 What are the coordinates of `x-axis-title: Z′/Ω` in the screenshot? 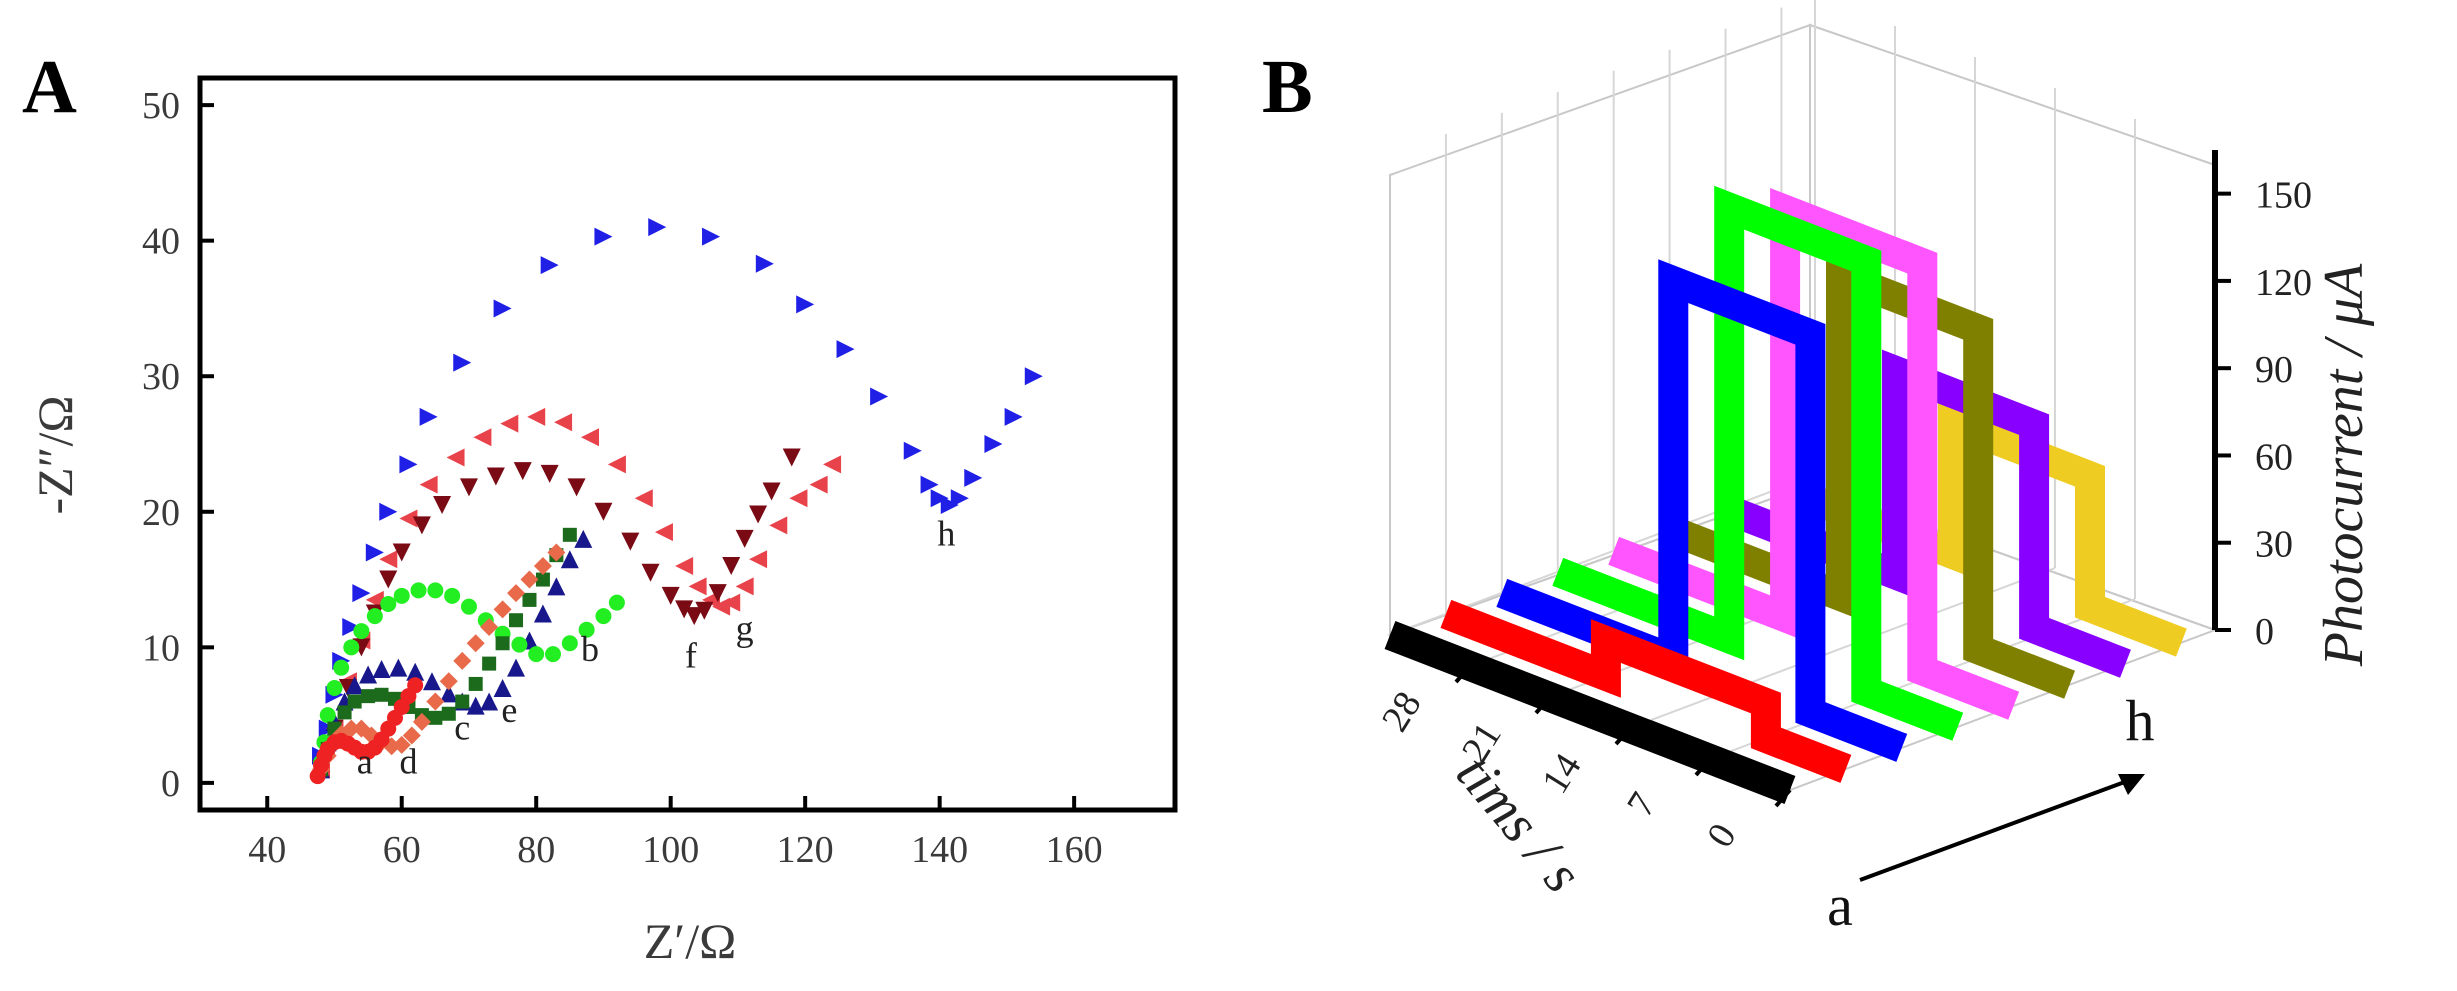 It's located at (690, 941).